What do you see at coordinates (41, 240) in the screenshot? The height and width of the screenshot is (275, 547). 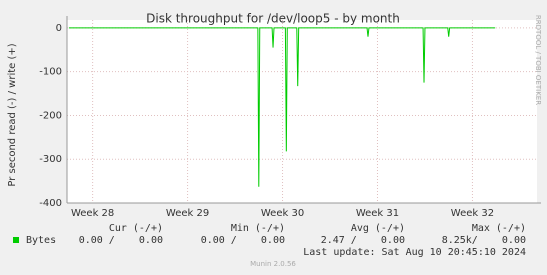 I see `legend-label: Bytes` at bounding box center [41, 240].